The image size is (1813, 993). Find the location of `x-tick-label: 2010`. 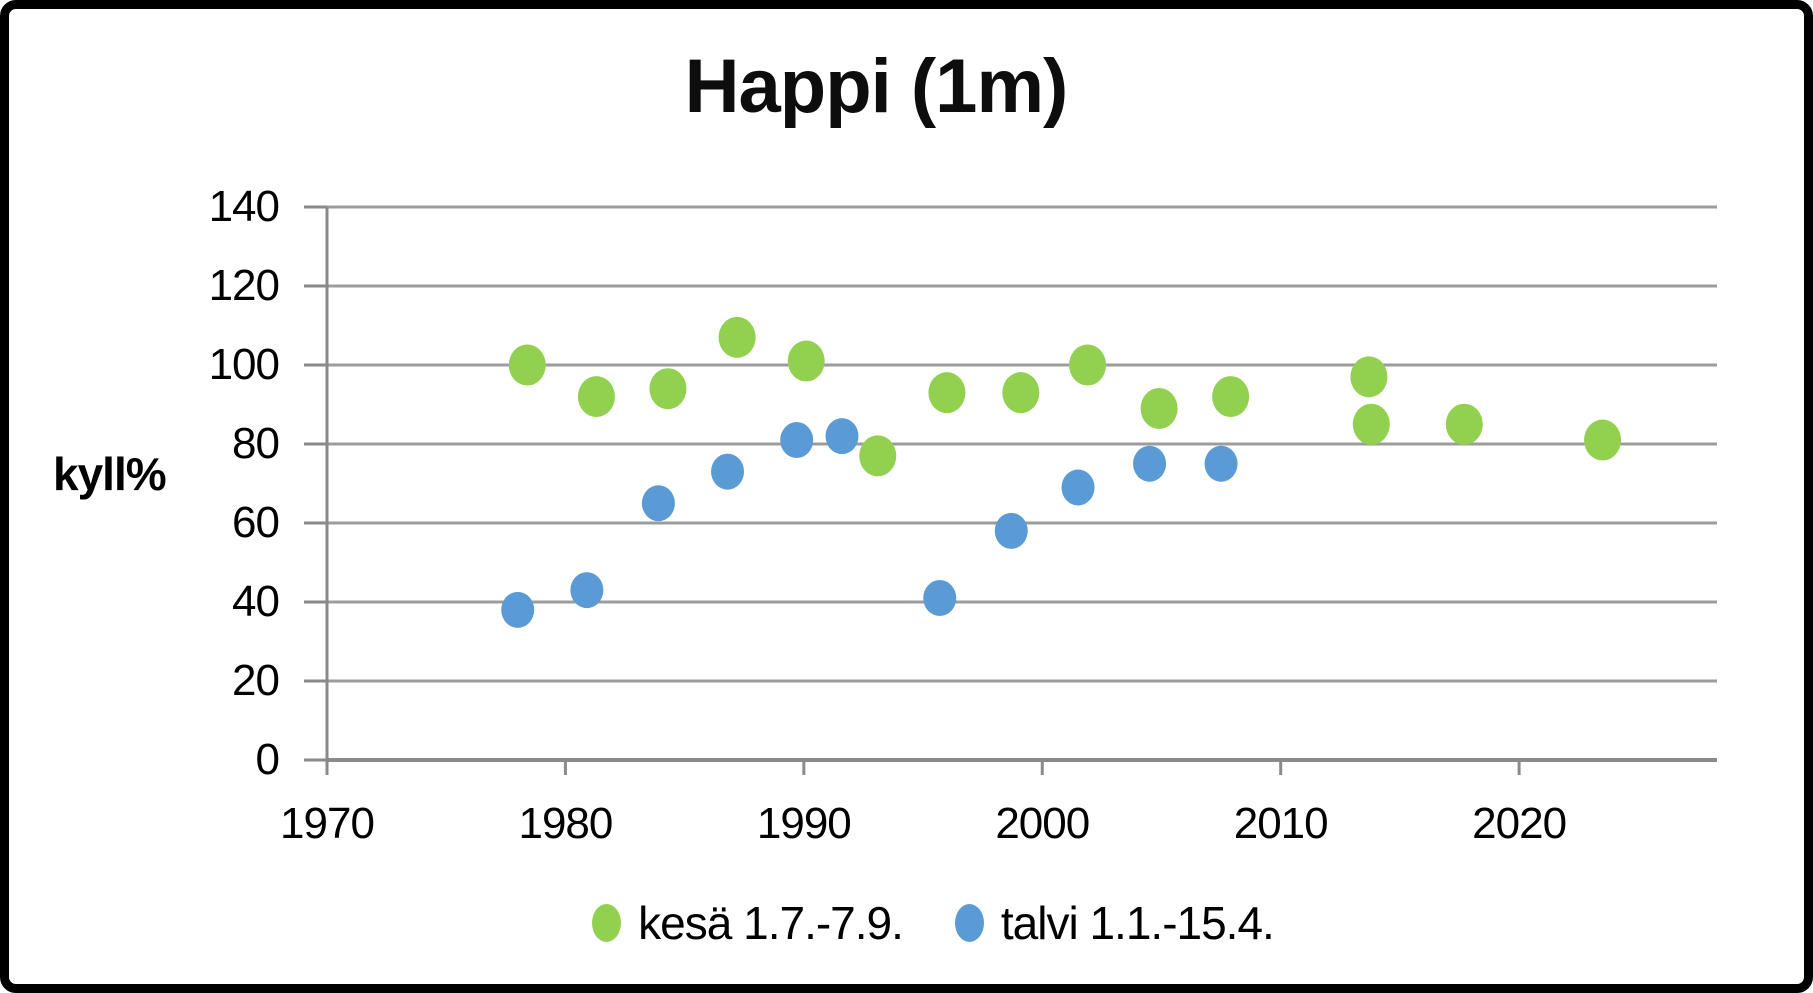

x-tick-label: 2010 is located at coordinates (1281, 823).